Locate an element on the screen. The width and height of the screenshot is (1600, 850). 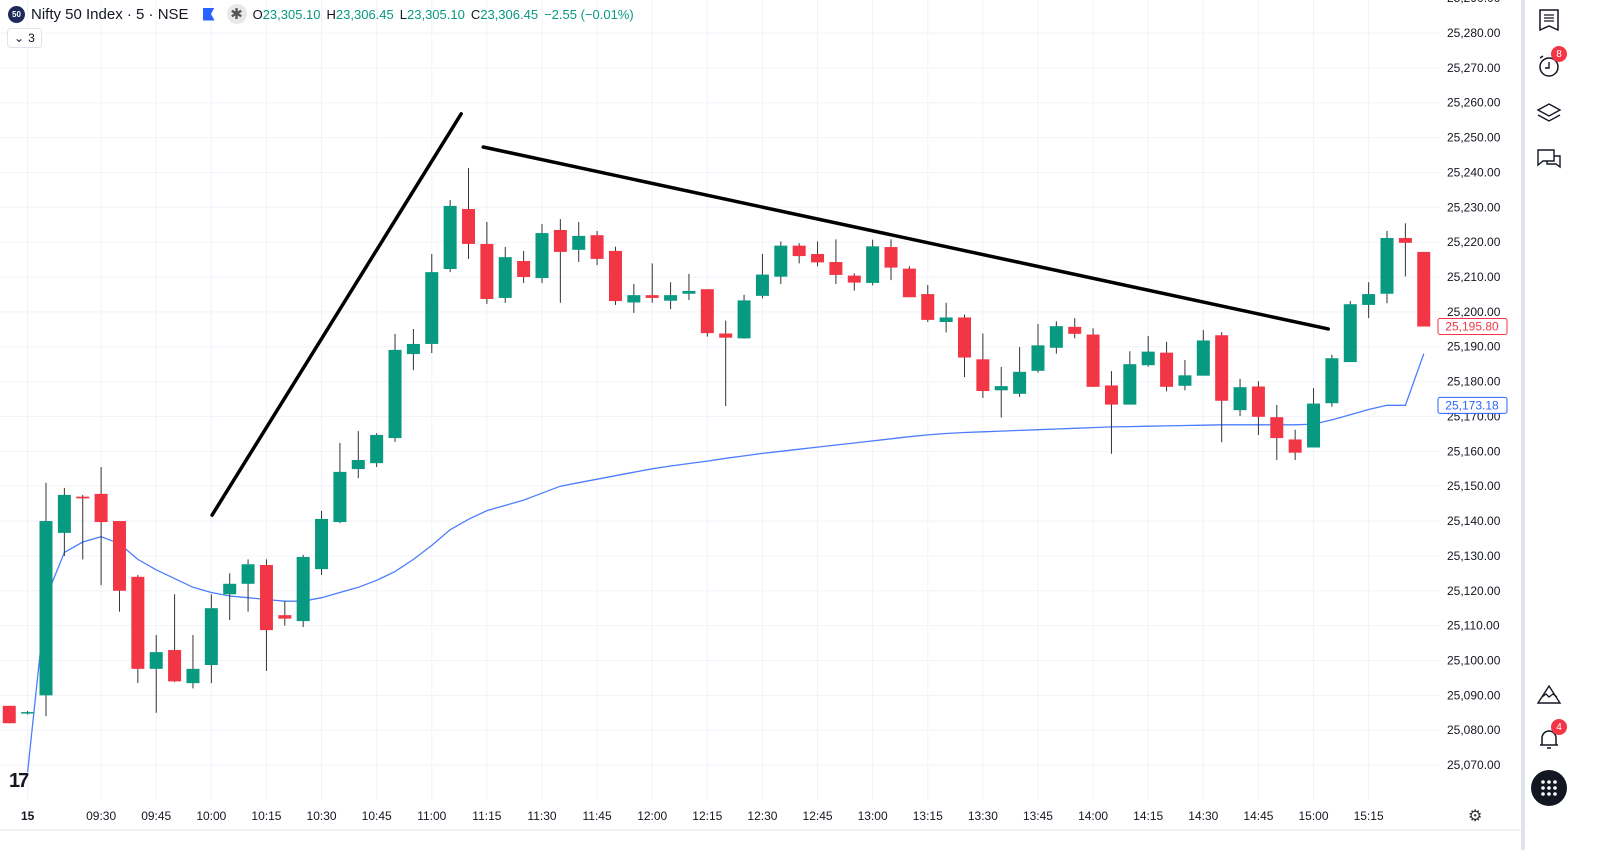
layers-icon is located at coordinates (1549, 113).